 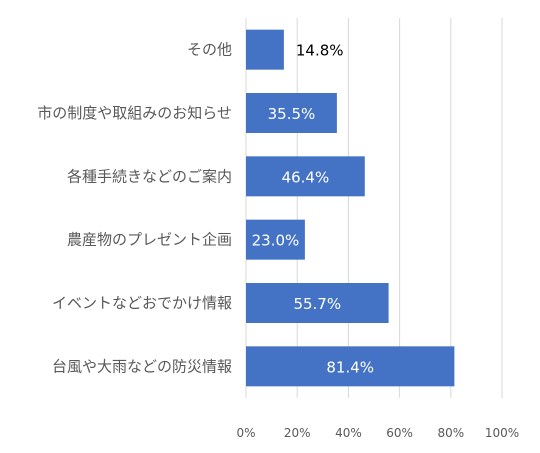 What do you see at coordinates (149, 176) in the screenshot?
I see `category-label: 各種手続きなどのご案内` at bounding box center [149, 176].